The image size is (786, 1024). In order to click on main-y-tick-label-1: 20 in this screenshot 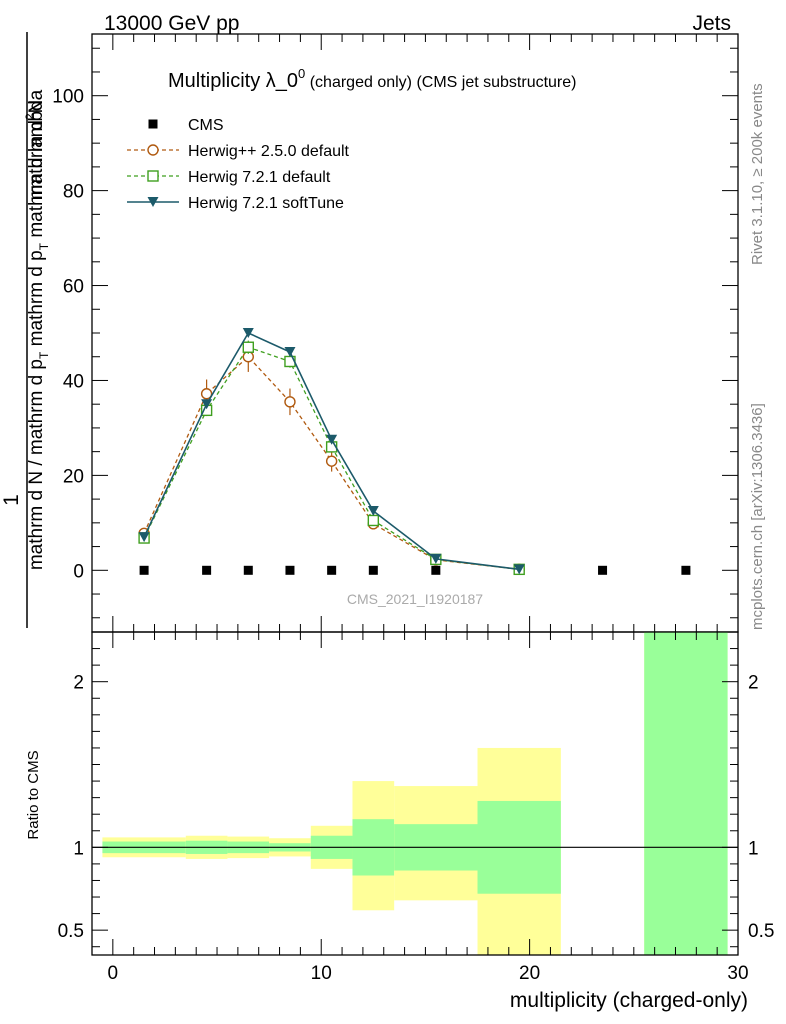, I will do `click(73, 476)`.